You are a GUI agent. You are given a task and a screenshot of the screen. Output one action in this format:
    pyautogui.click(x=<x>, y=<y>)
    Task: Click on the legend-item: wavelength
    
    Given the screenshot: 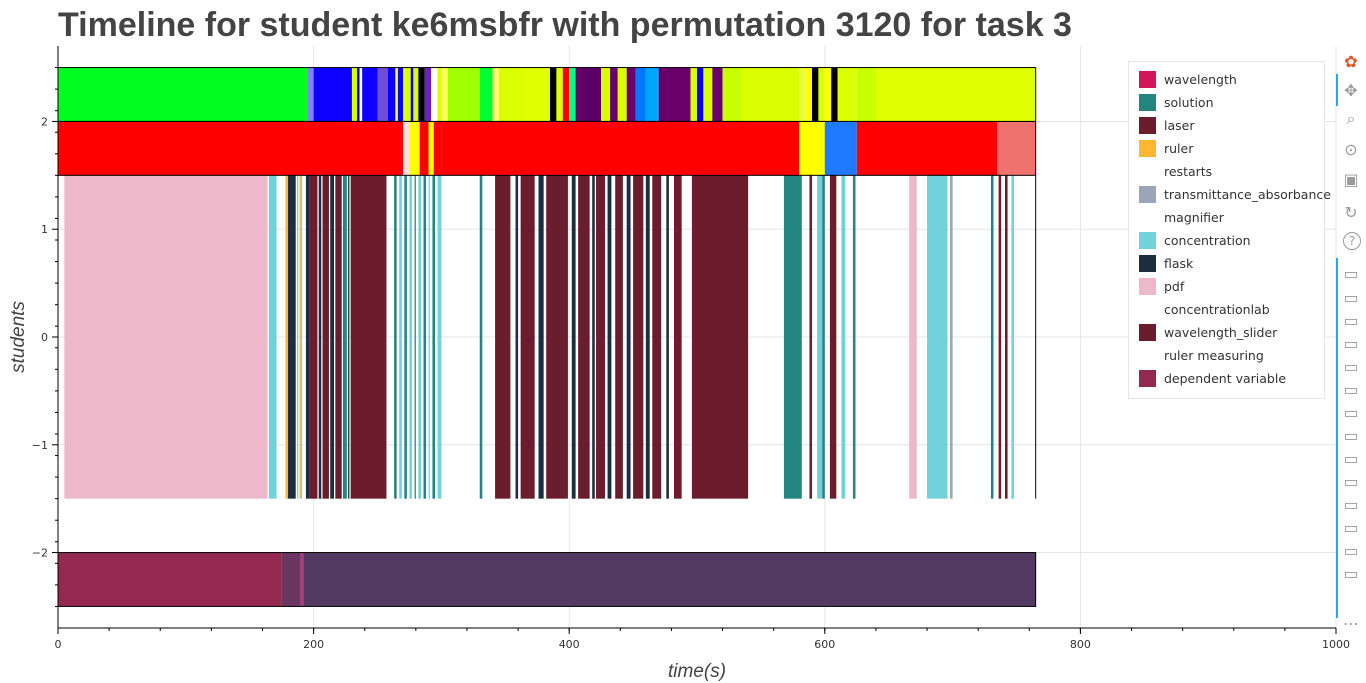 What is the action you would take?
    pyautogui.click(x=1231, y=79)
    